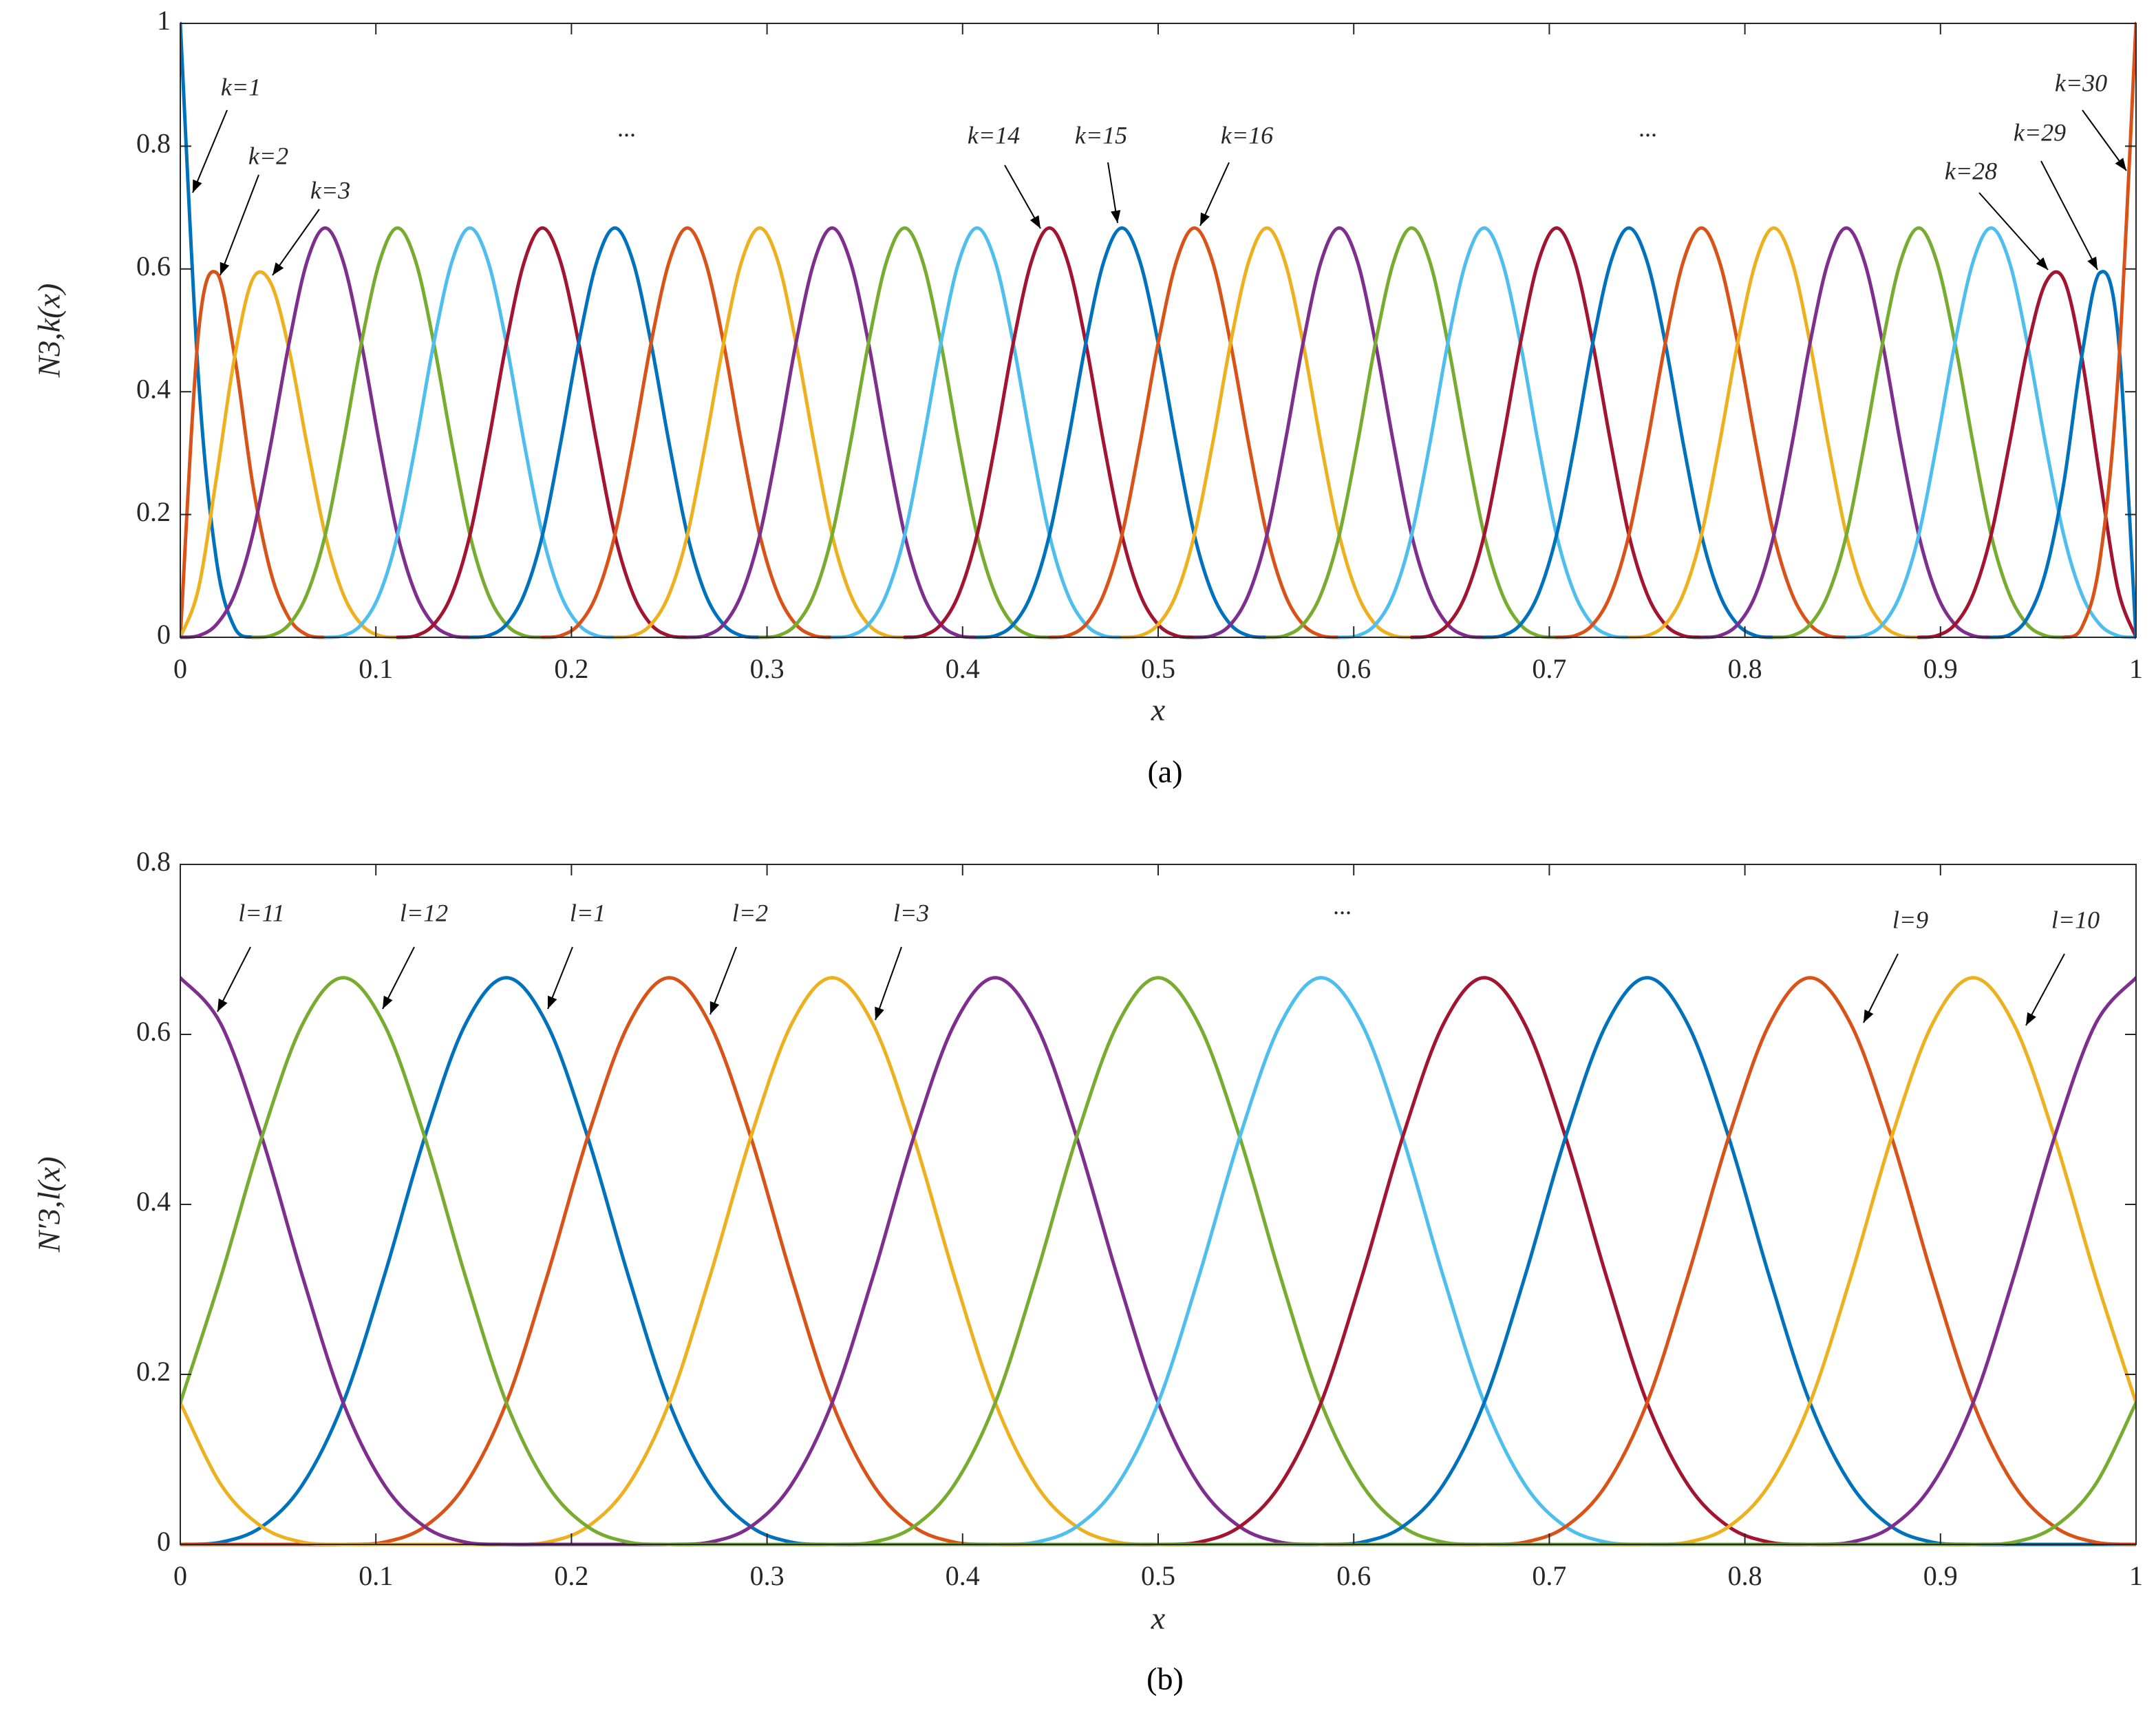 Image resolution: width=2156 pixels, height=1713 pixels. What do you see at coordinates (2075, 919) in the screenshot?
I see `annotation: l=10` at bounding box center [2075, 919].